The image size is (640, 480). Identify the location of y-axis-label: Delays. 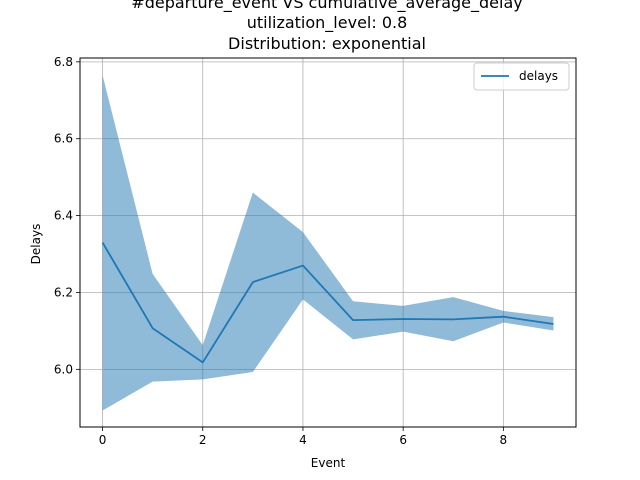
(36, 244).